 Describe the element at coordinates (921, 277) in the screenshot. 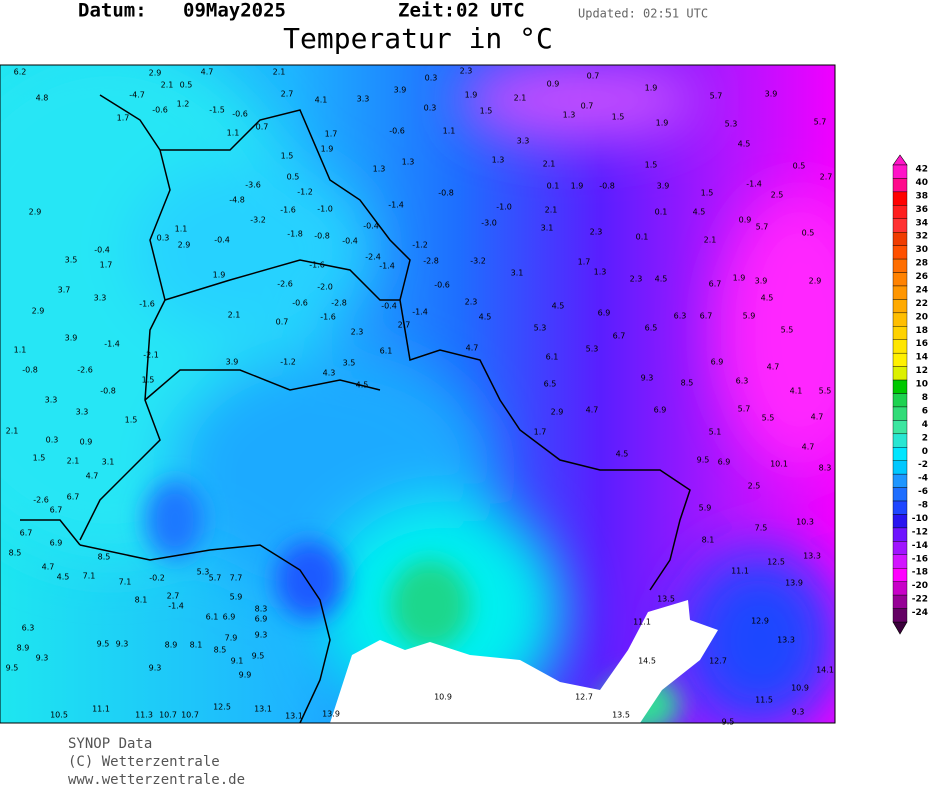

I see `legend-label: 26` at that location.